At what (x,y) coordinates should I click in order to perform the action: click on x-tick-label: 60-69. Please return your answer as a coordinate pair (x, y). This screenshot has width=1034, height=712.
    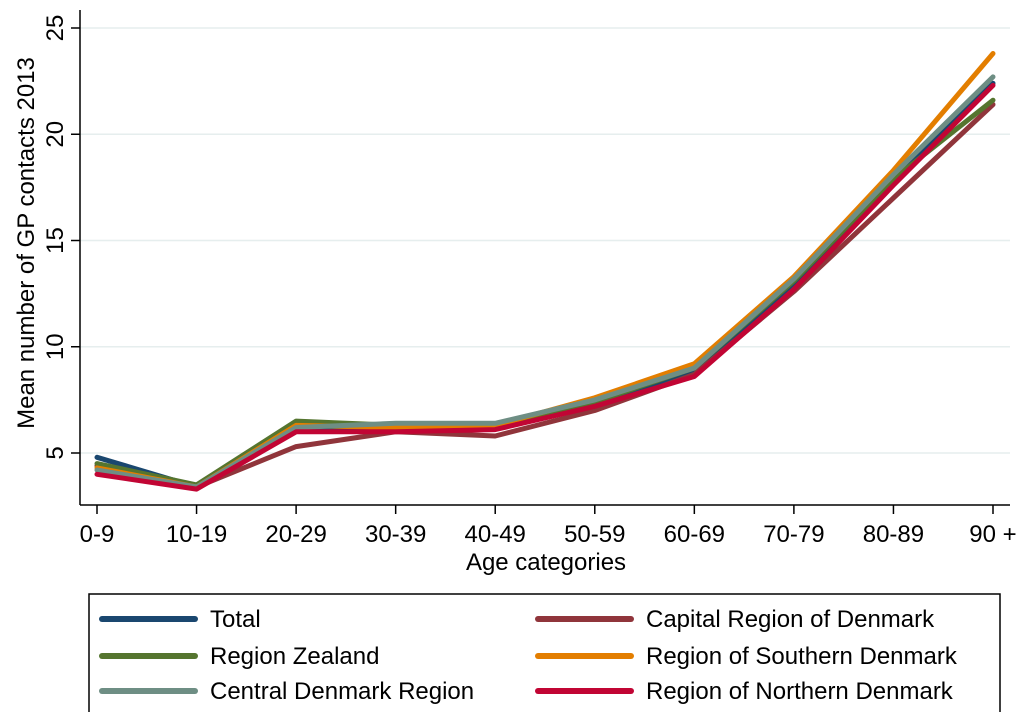
    Looking at the image, I should click on (694, 534).